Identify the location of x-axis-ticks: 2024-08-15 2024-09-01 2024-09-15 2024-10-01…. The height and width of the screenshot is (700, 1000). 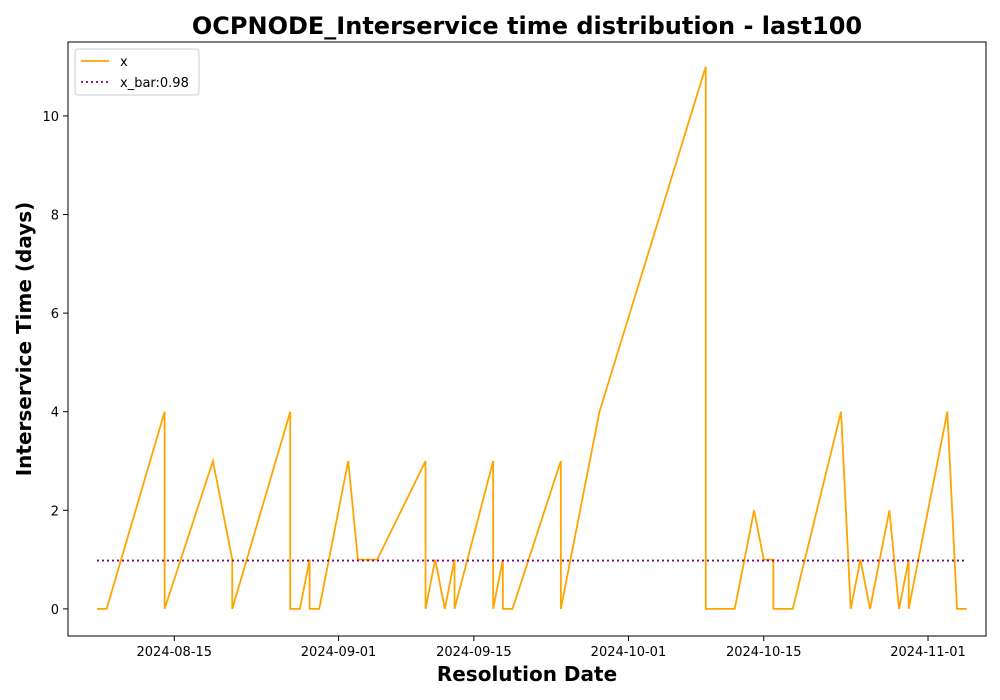
(551, 648).